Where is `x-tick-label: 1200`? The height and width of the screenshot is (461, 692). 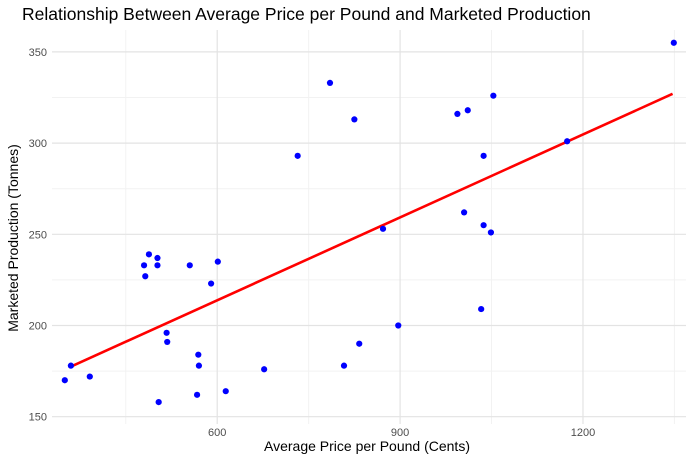 x-tick-label: 1200 is located at coordinates (583, 433).